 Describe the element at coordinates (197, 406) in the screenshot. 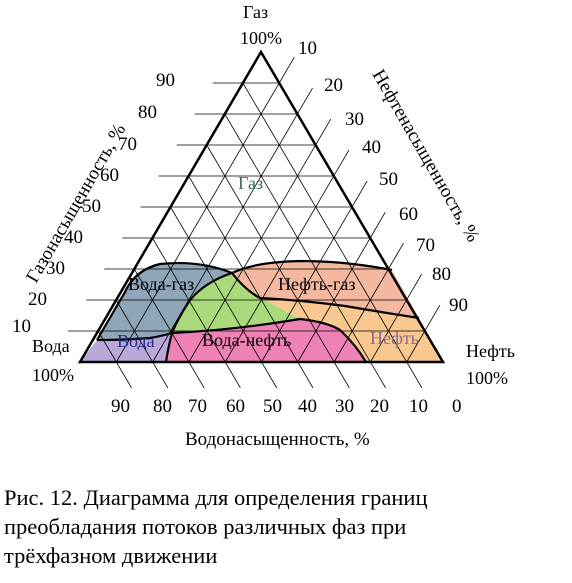

I see `water-tick: 70` at that location.